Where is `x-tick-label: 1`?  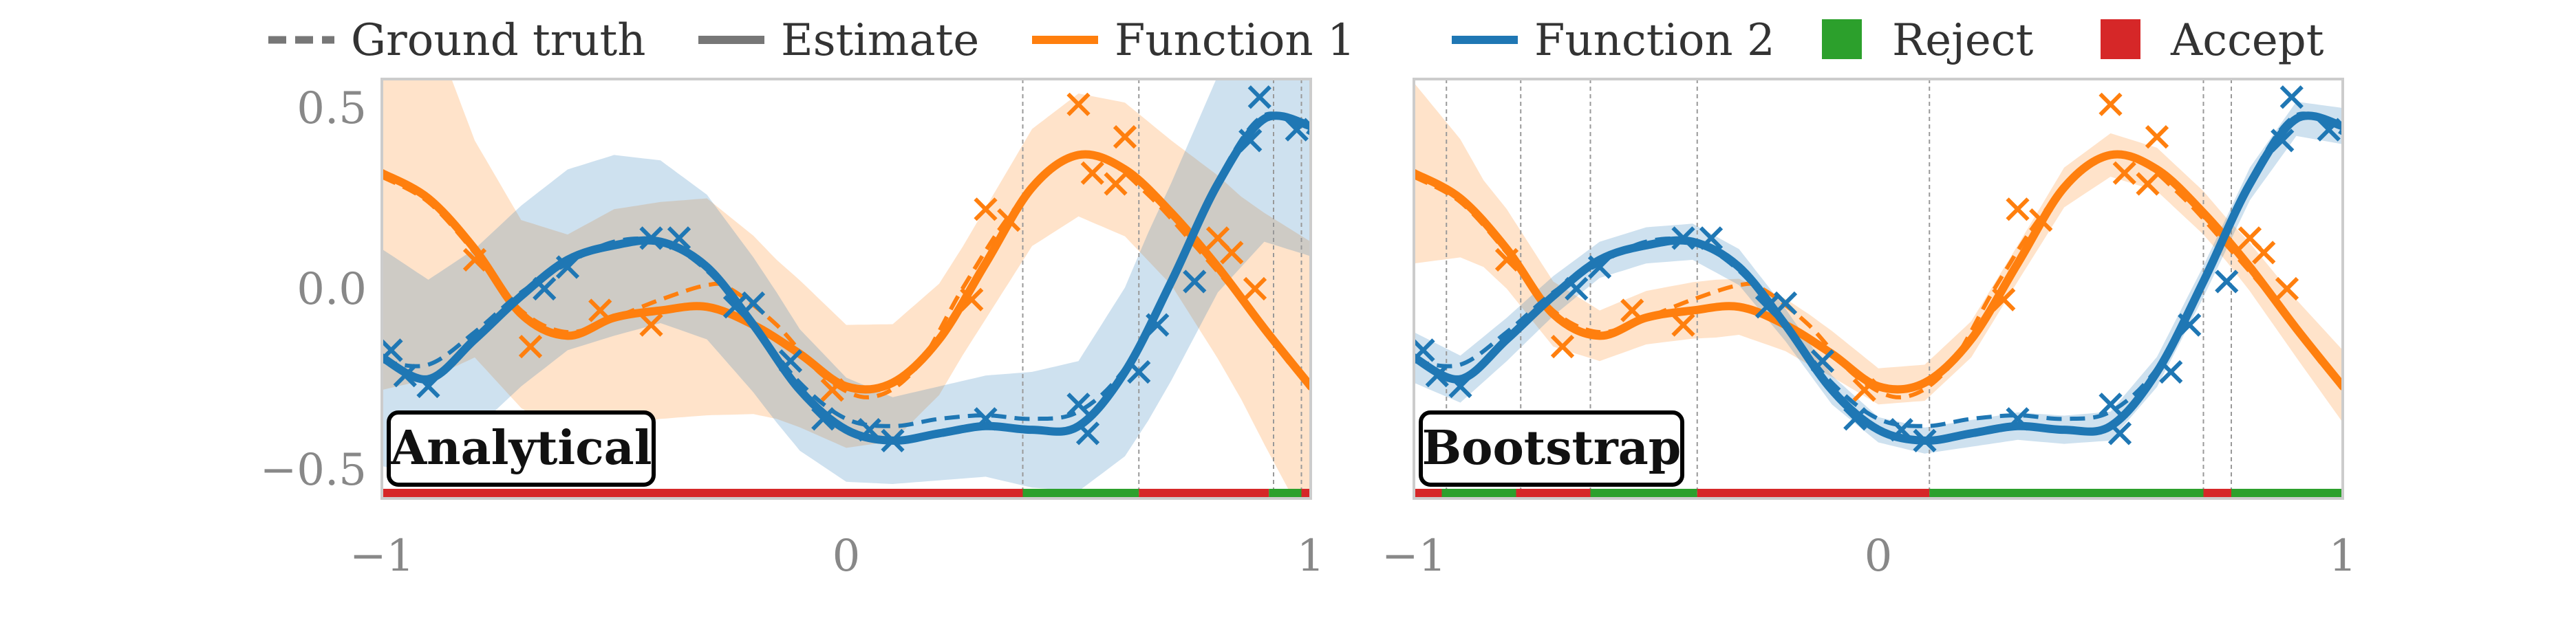 x-tick-label: 1 is located at coordinates (1311, 556).